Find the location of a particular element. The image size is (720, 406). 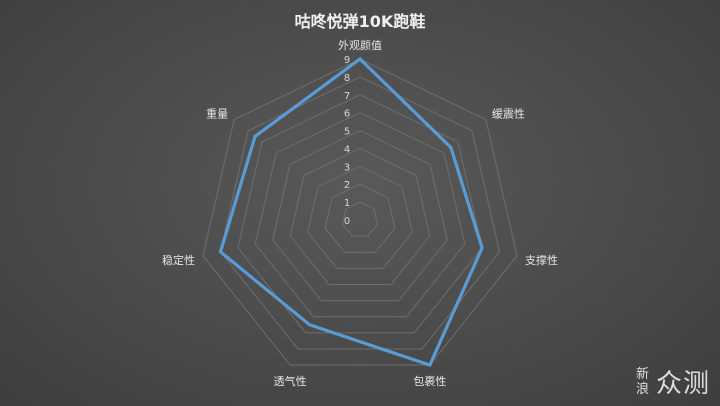

category-label: 包裹性 is located at coordinates (429, 381).